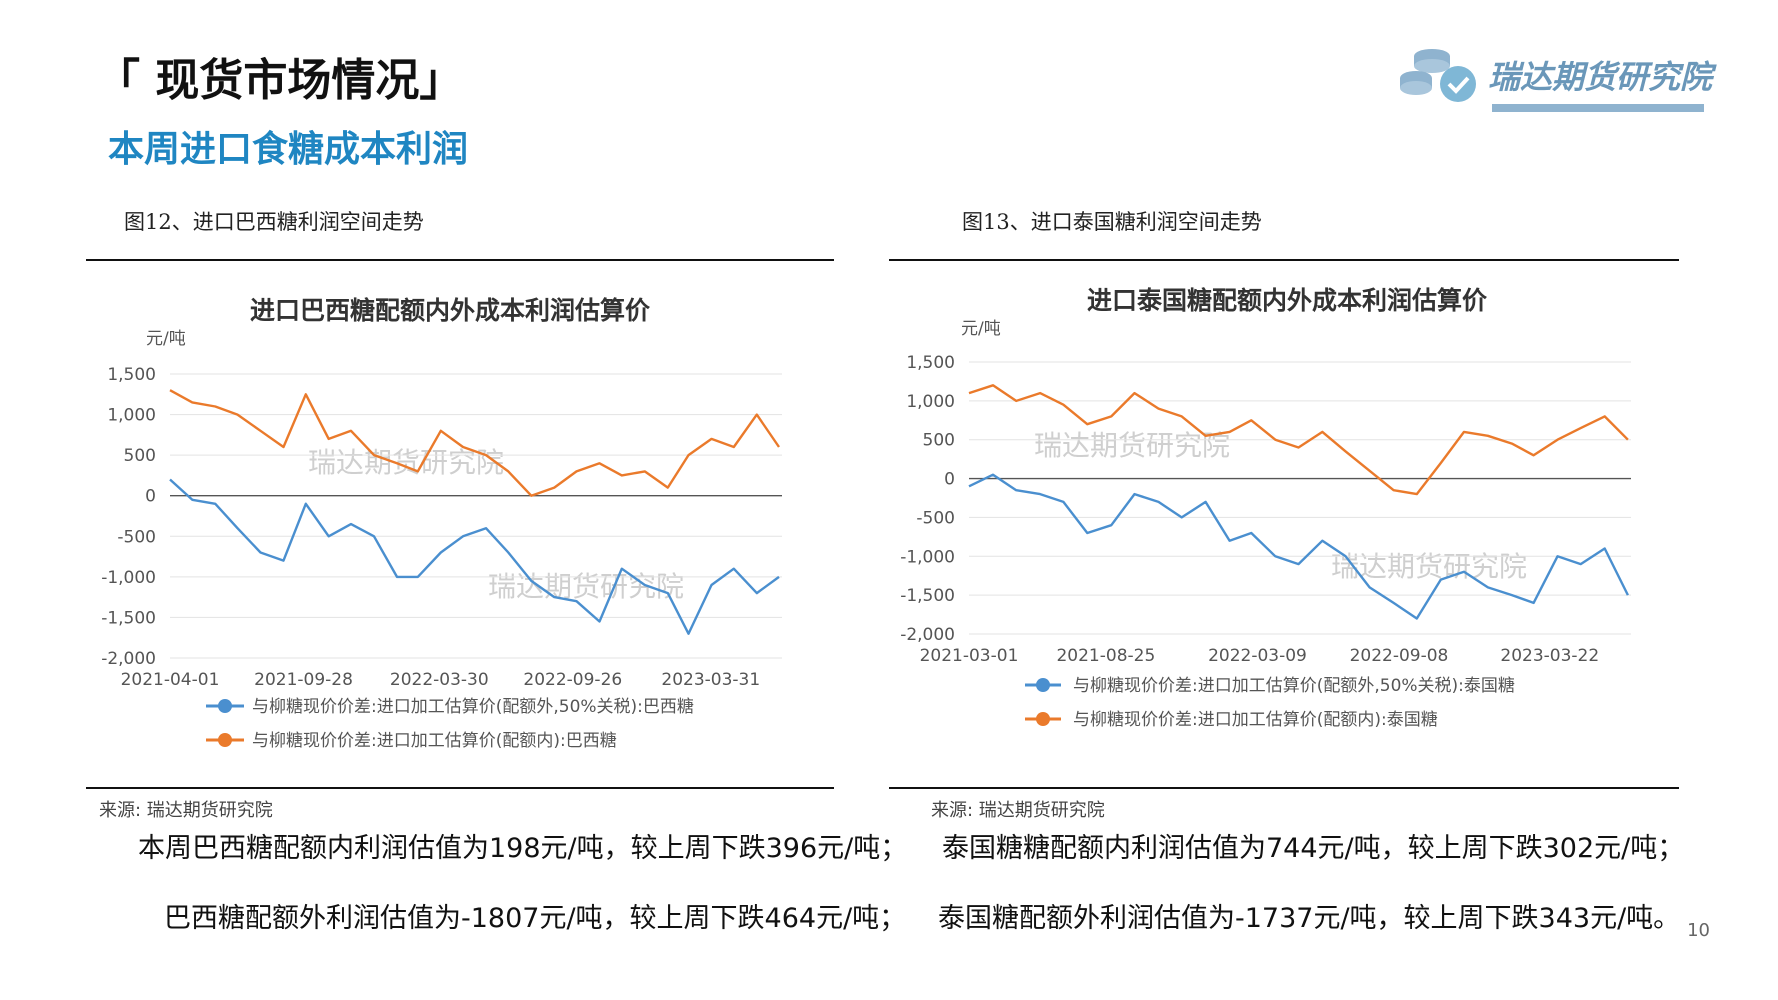 This screenshot has width=1778, height=1000. I want to click on note-text: 巴西糖配额外利润估值为-1807元/吨，较上周下跌464元/吨；, so click(535, 918).